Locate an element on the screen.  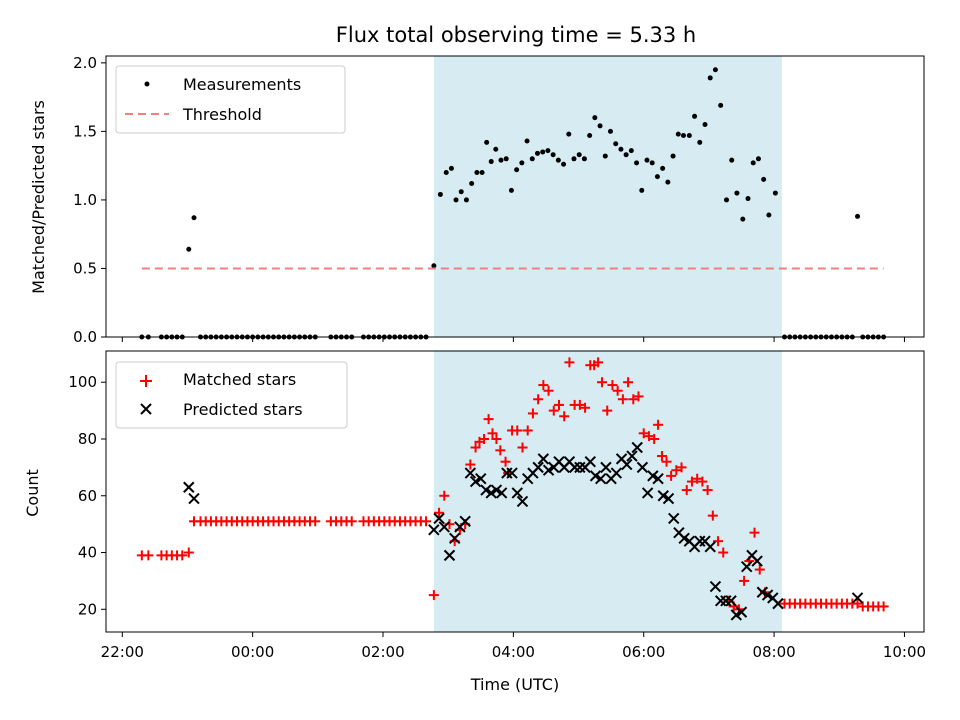
count-y-tick-label: 40 is located at coordinates (87, 553).